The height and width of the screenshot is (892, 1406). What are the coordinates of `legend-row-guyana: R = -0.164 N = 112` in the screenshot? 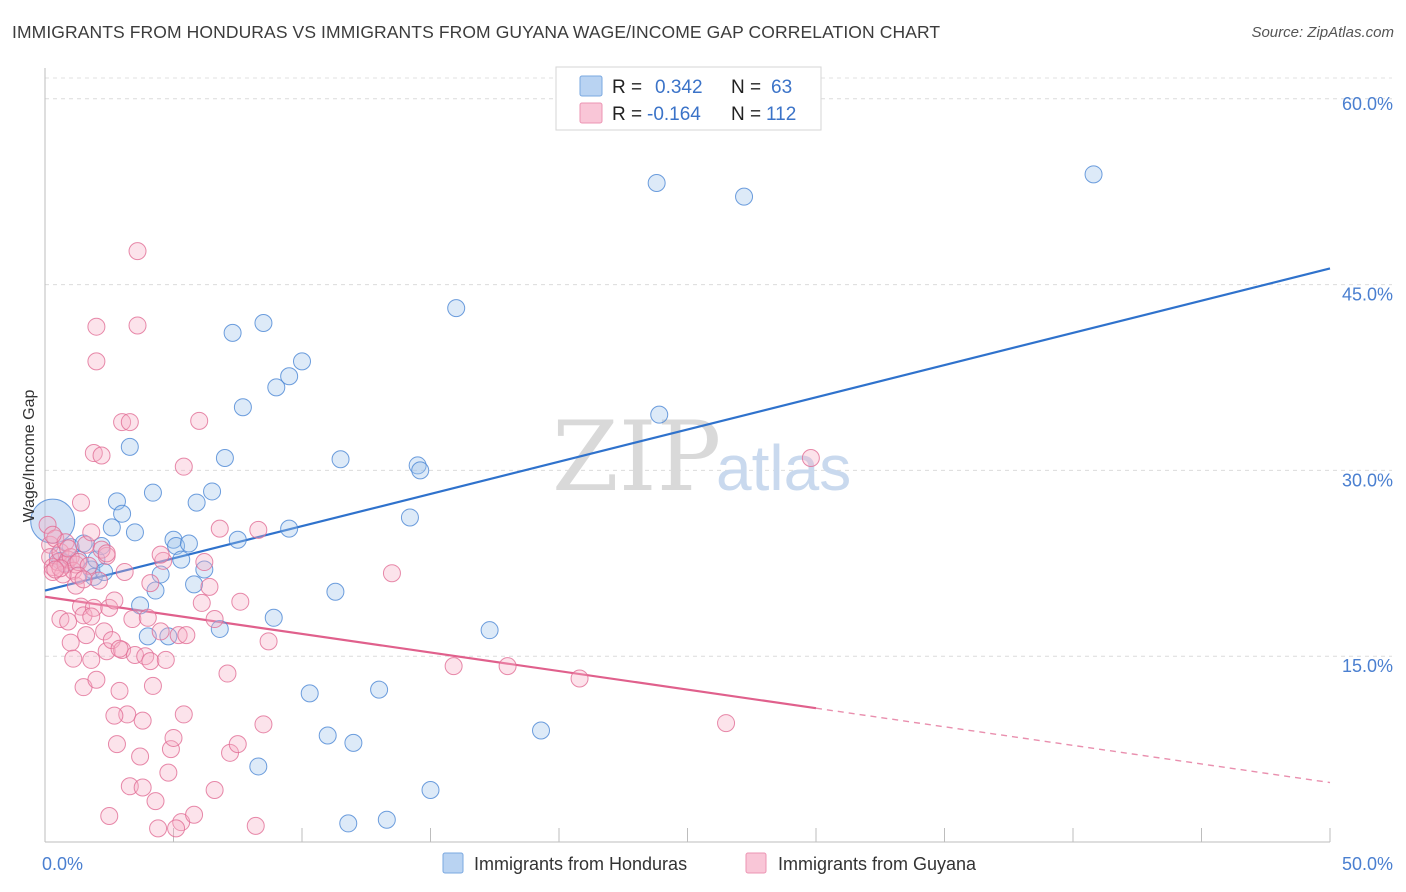 It's located at (687, 113).